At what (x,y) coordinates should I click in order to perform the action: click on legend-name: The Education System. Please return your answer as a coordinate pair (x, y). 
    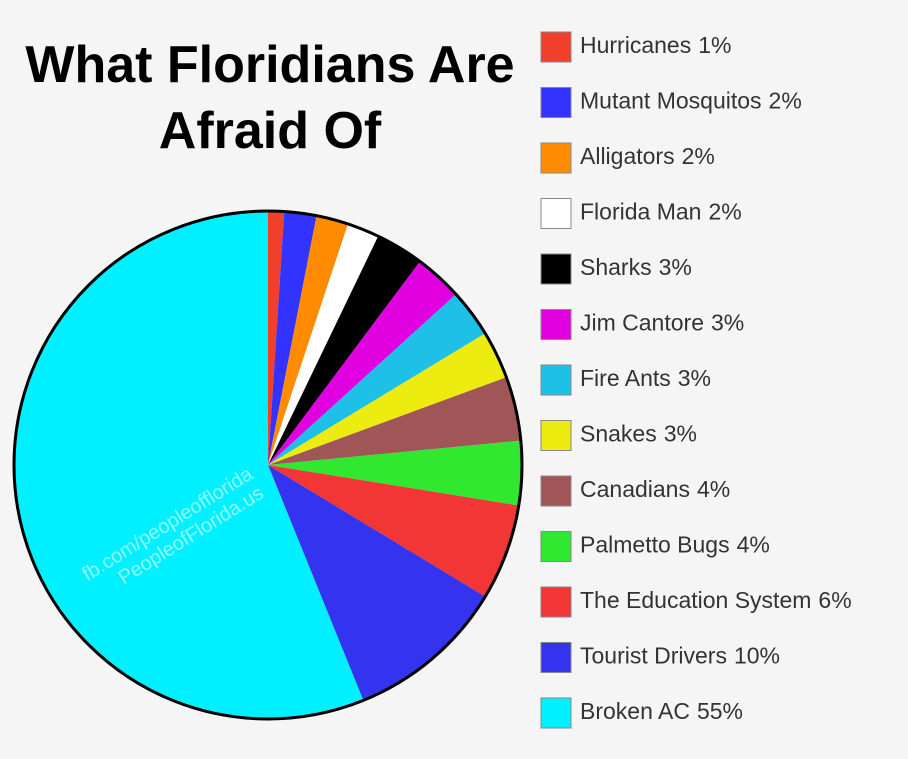
    Looking at the image, I should click on (695, 600).